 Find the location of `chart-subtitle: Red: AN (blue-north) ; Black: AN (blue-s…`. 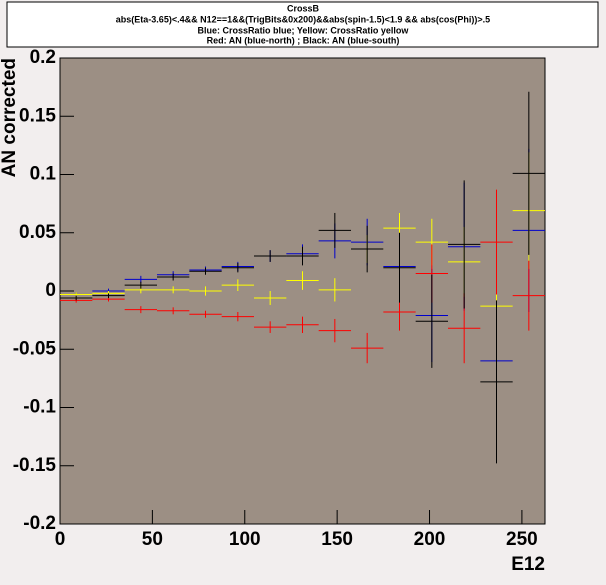

chart-subtitle: Red: AN (blue-north) ; Black: AN (blue-s… is located at coordinates (303, 40).